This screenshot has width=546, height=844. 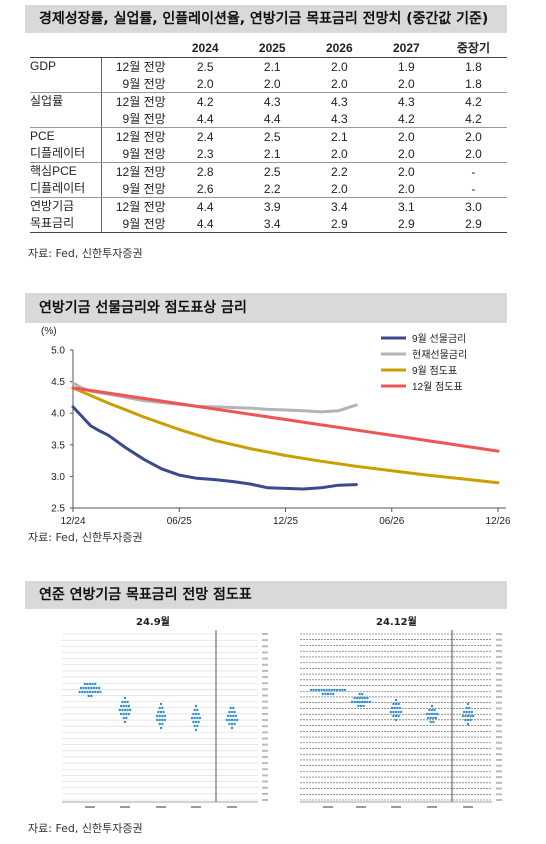 I want to click on indicator-cell: 실업률, so click(x=47, y=101).